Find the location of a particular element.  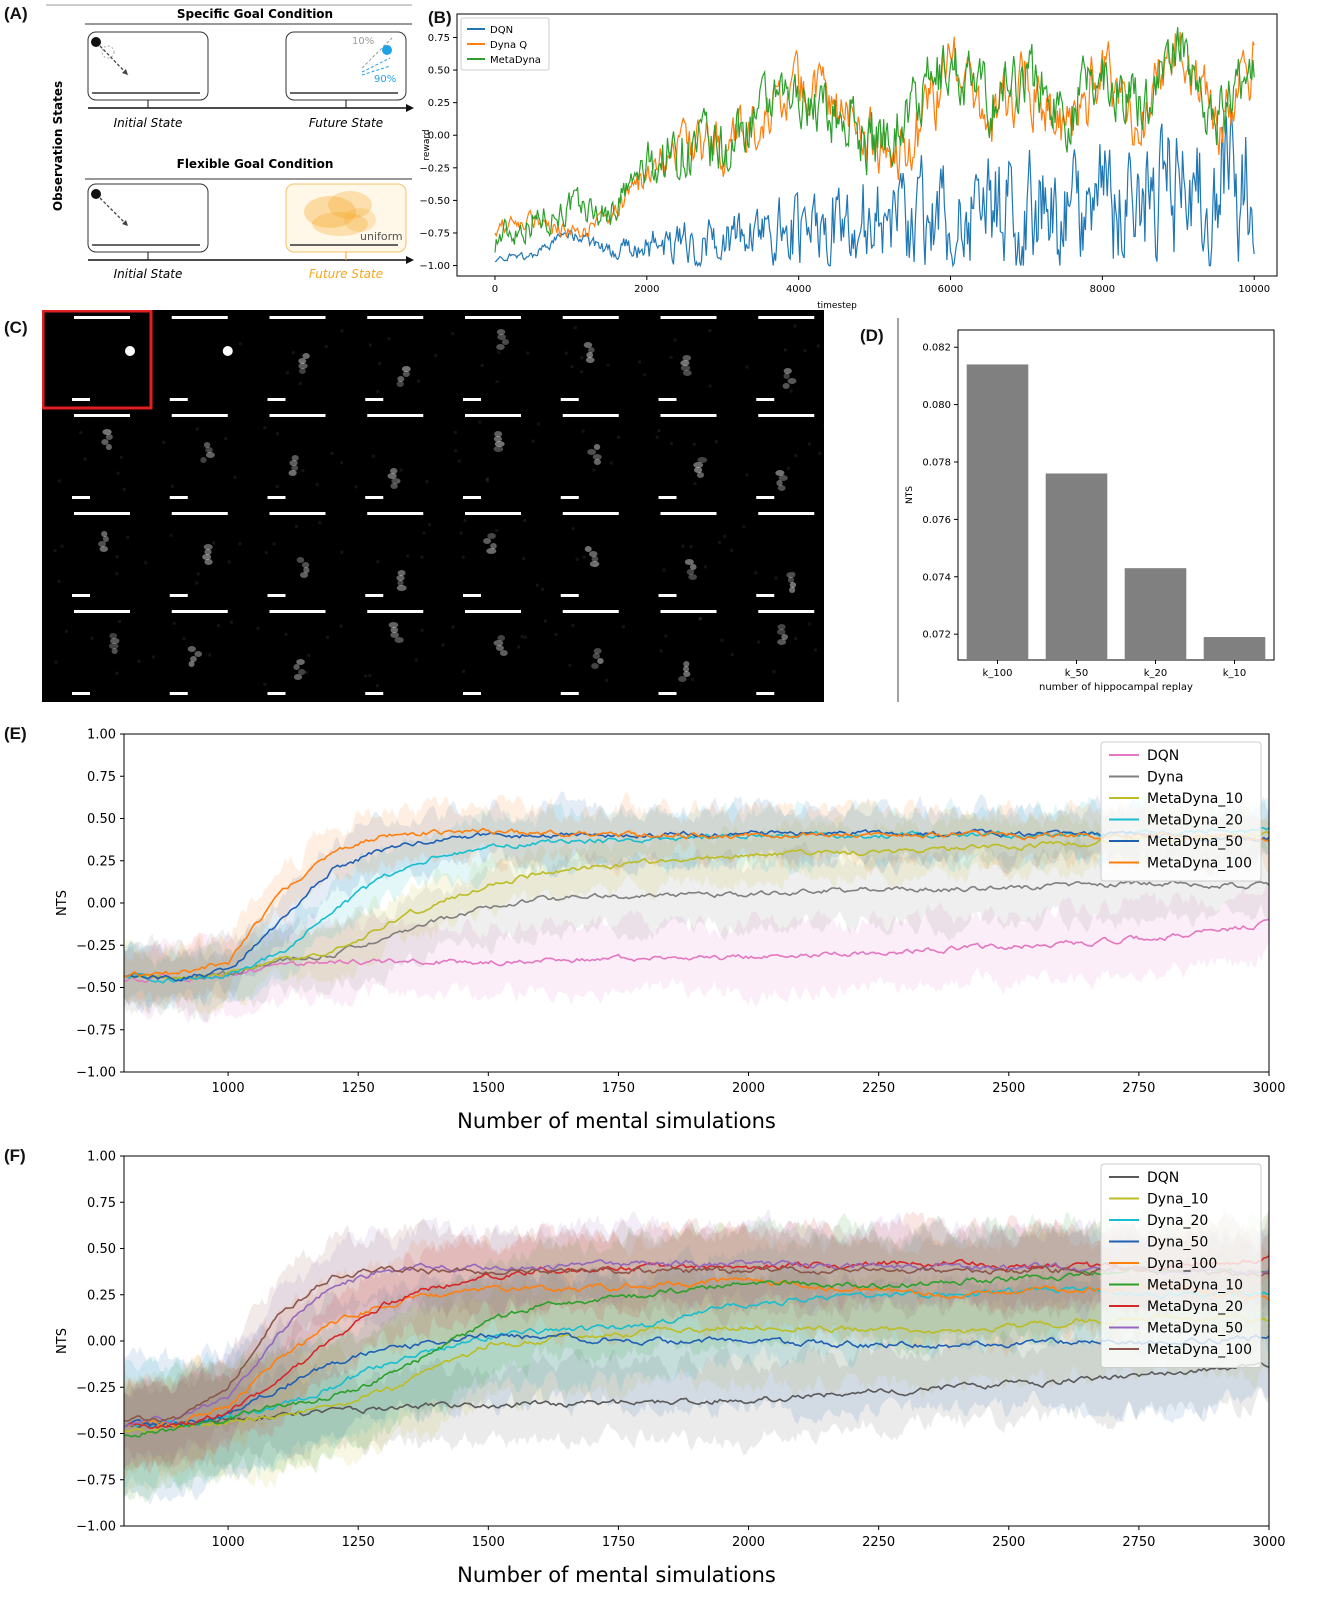

series-line-metadyna is located at coordinates (874, 140).